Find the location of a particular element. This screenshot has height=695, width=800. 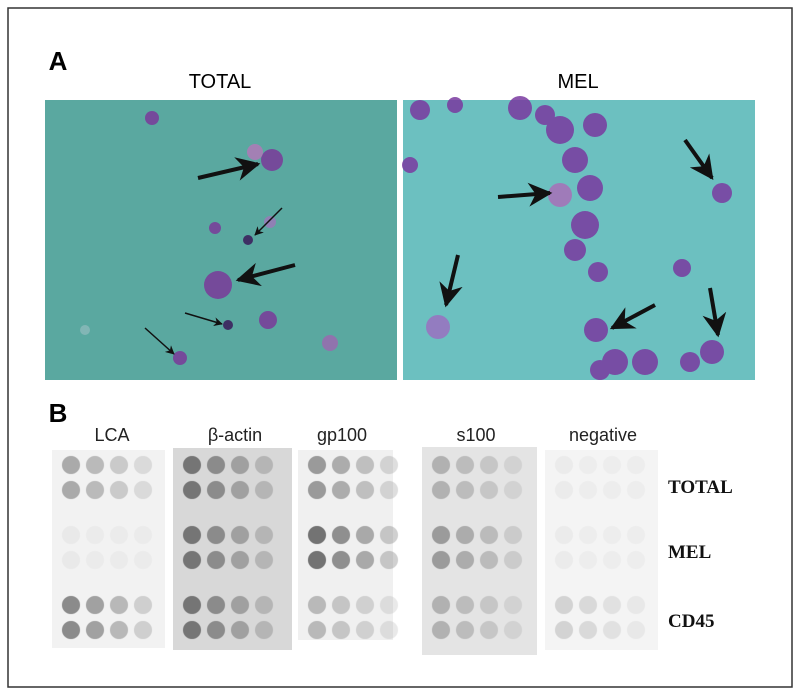

column-label: negative is located at coordinates (603, 435).